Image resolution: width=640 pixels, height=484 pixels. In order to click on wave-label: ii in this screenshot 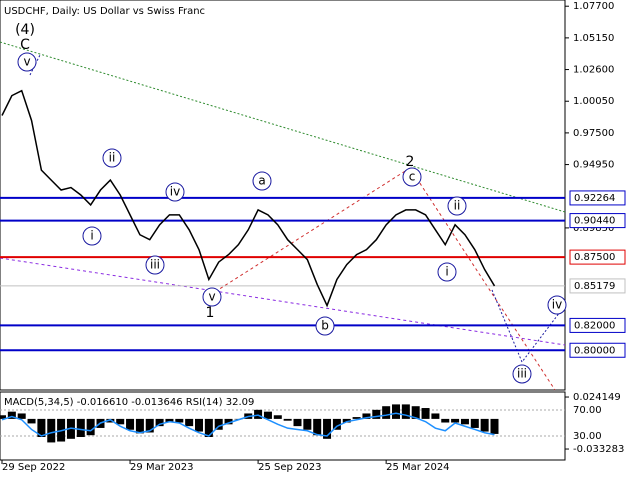, I will do `click(112, 158)`.